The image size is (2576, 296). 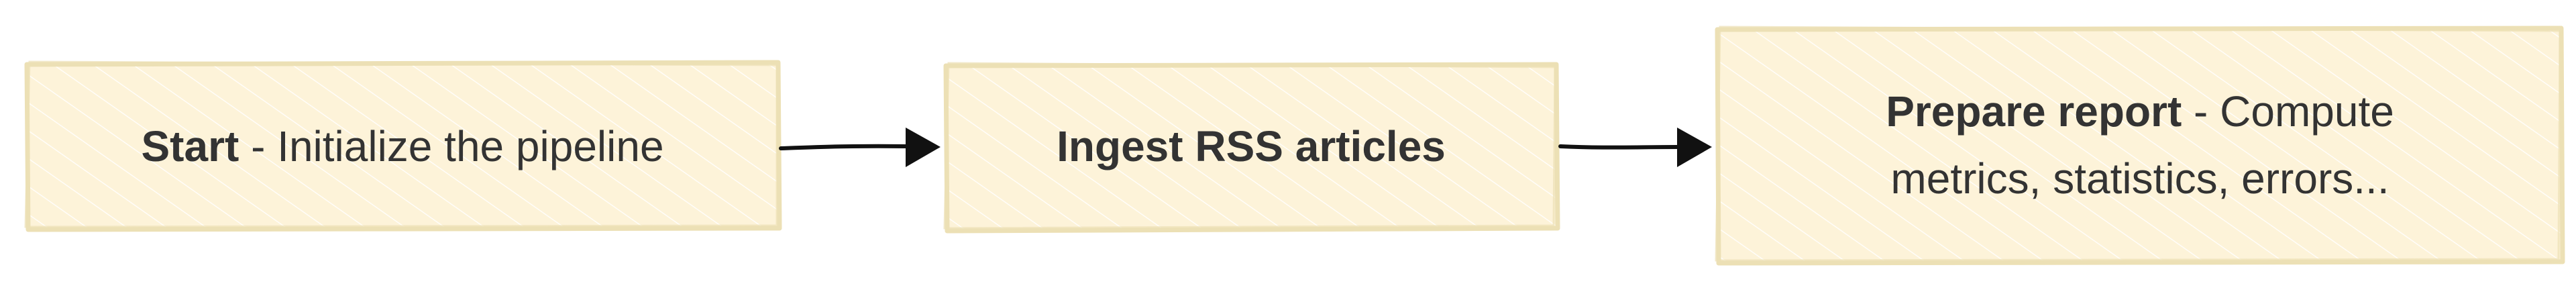 What do you see at coordinates (470, 145) in the screenshot?
I see `node-start-description: Initialize the pipeline` at bounding box center [470, 145].